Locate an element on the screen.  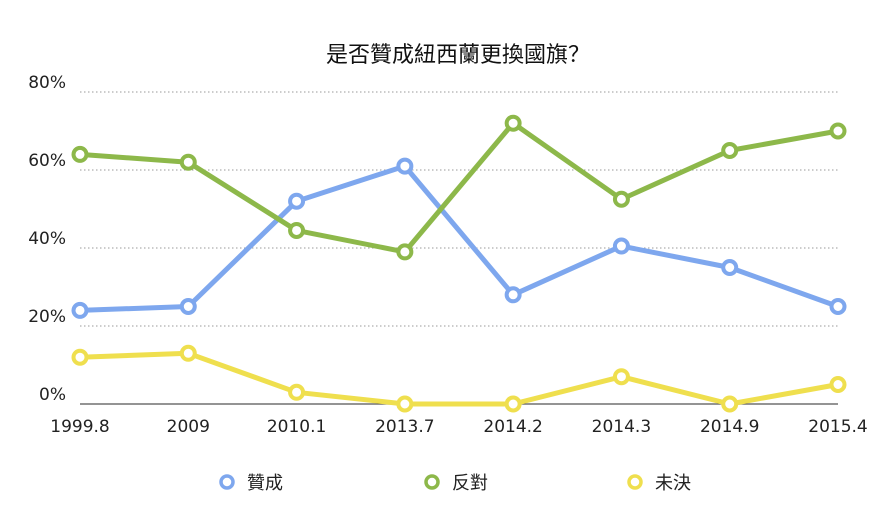
x-tick-label: 1999.8 is located at coordinates (79, 427).